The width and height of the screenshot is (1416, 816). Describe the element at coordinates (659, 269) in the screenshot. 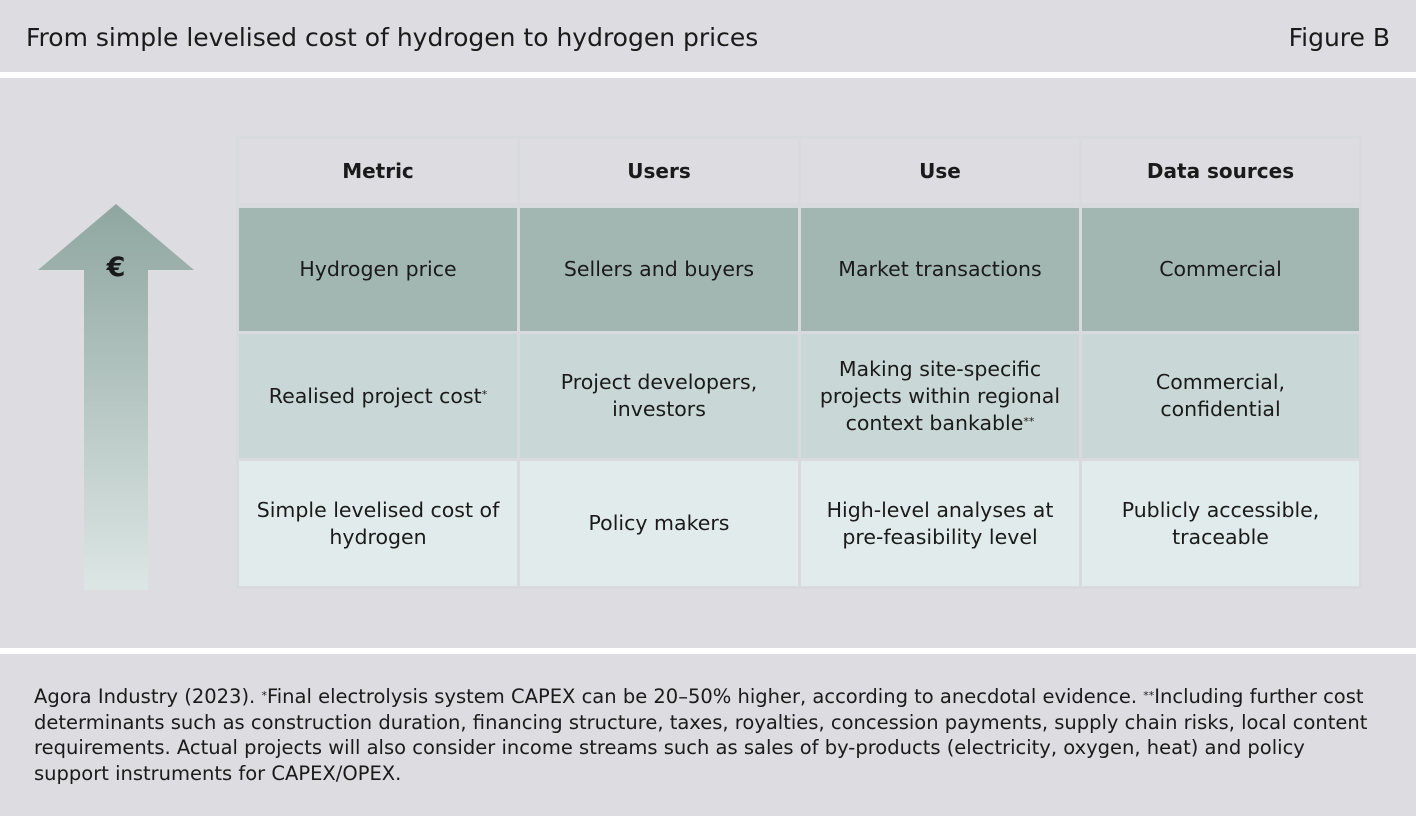

I see `row-hydrogen-price-users: Sellers and buyers` at that location.